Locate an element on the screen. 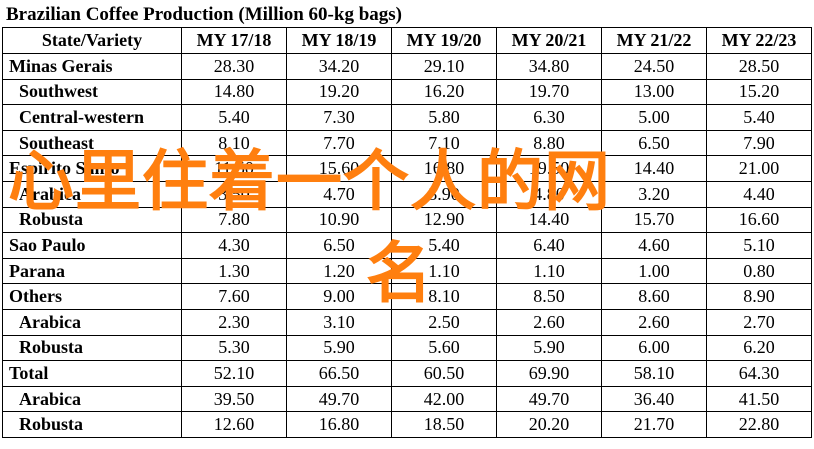 The image size is (814, 449). column-header-year: MY 22/23 is located at coordinates (759, 40).